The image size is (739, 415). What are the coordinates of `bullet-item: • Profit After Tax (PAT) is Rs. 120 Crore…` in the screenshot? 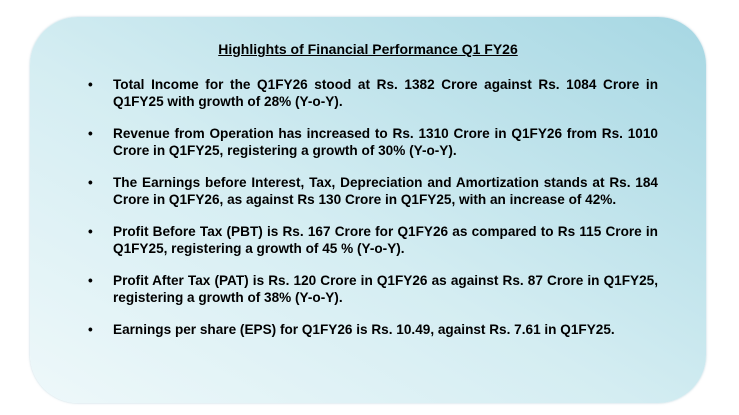 It's located at (373, 289).